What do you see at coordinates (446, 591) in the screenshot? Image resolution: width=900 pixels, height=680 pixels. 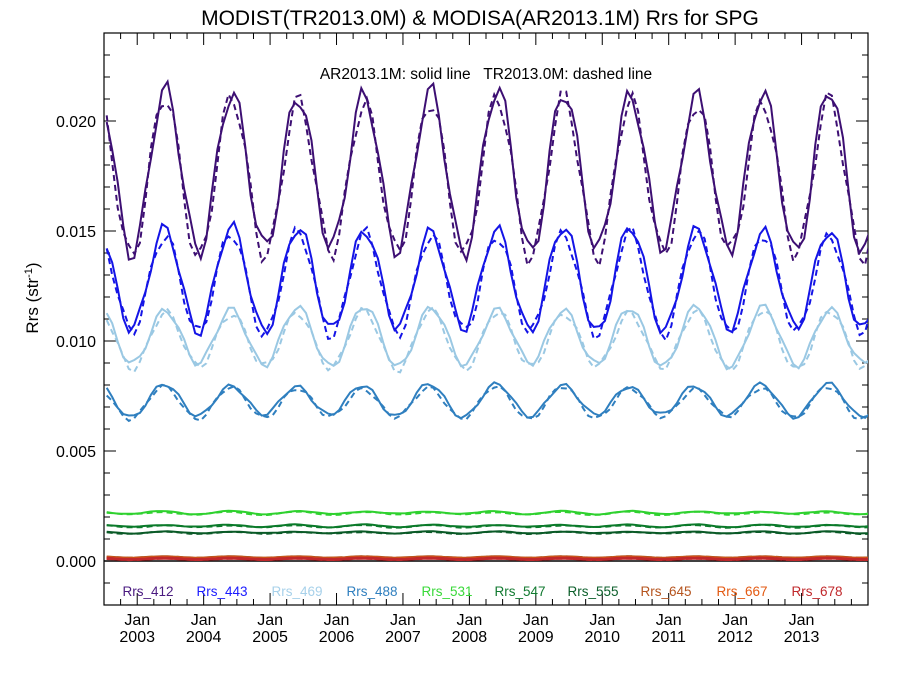 I see `legend-entry-Rrs_531: Rrs_531` at bounding box center [446, 591].